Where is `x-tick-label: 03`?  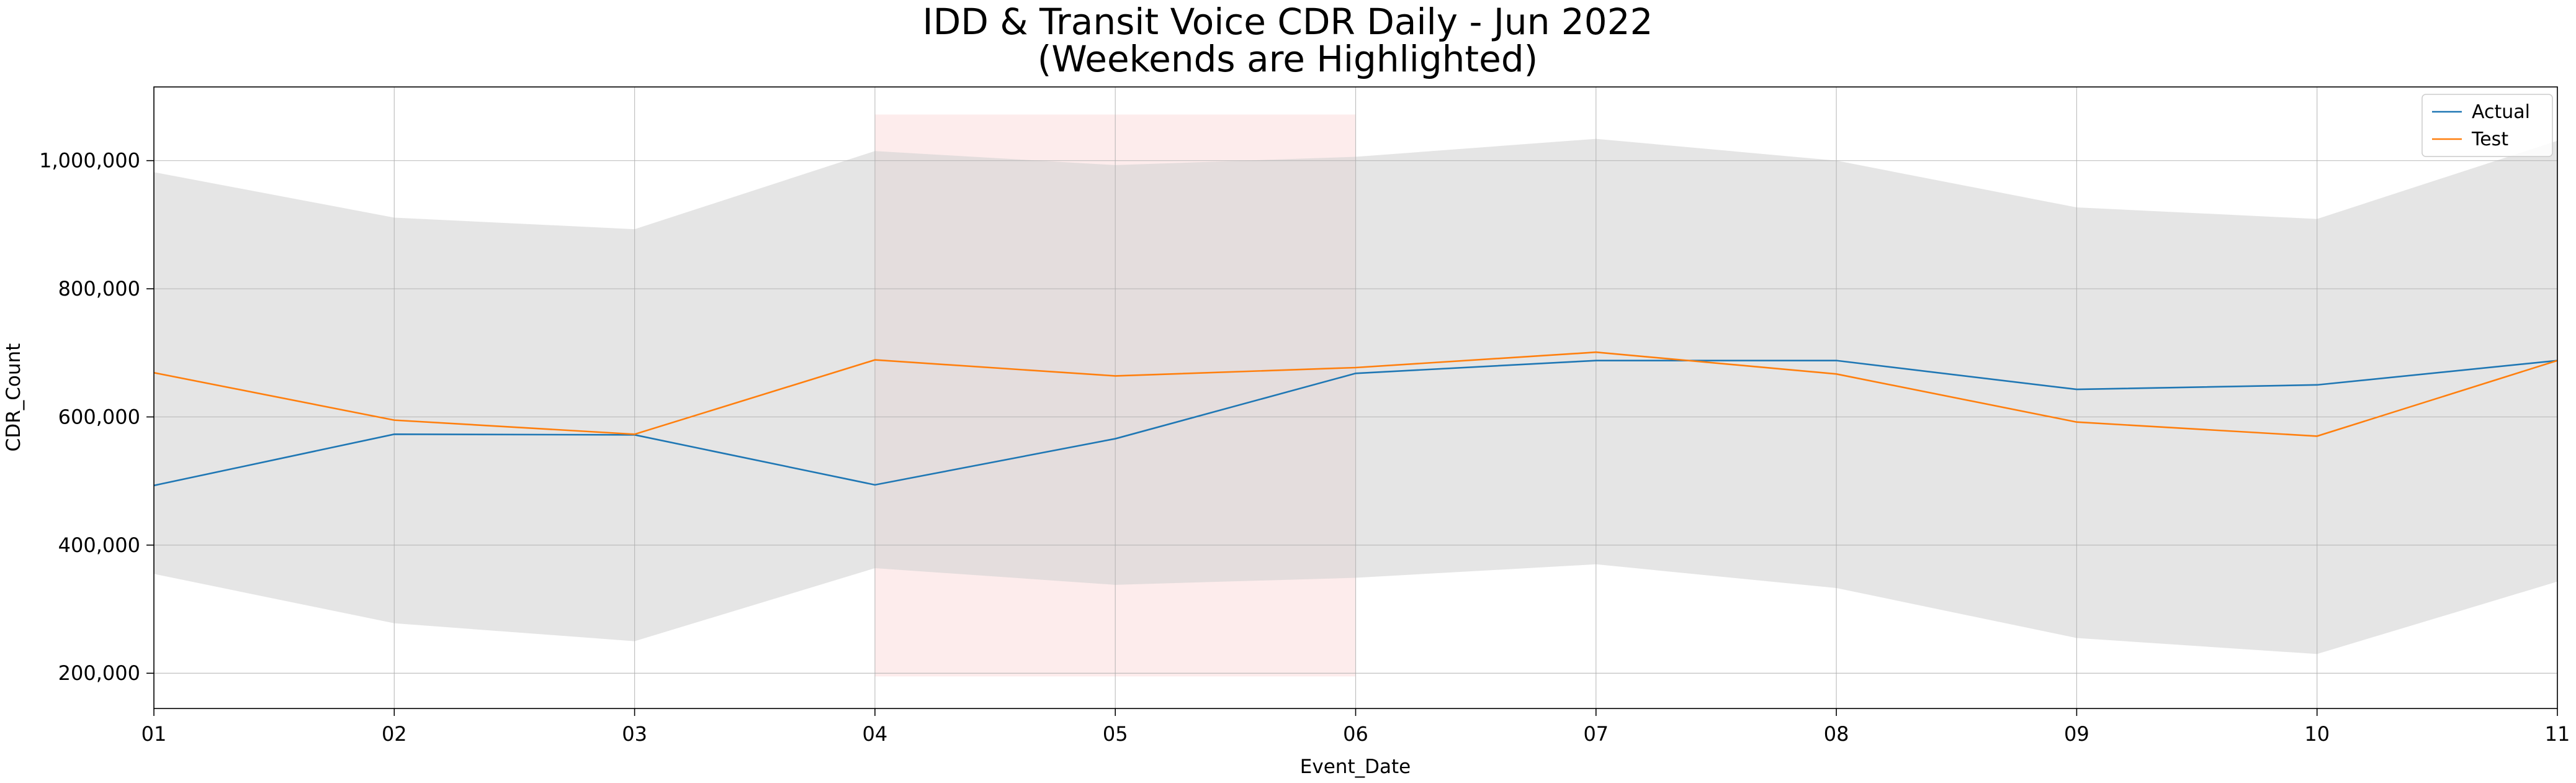
x-tick-label: 03 is located at coordinates (634, 734).